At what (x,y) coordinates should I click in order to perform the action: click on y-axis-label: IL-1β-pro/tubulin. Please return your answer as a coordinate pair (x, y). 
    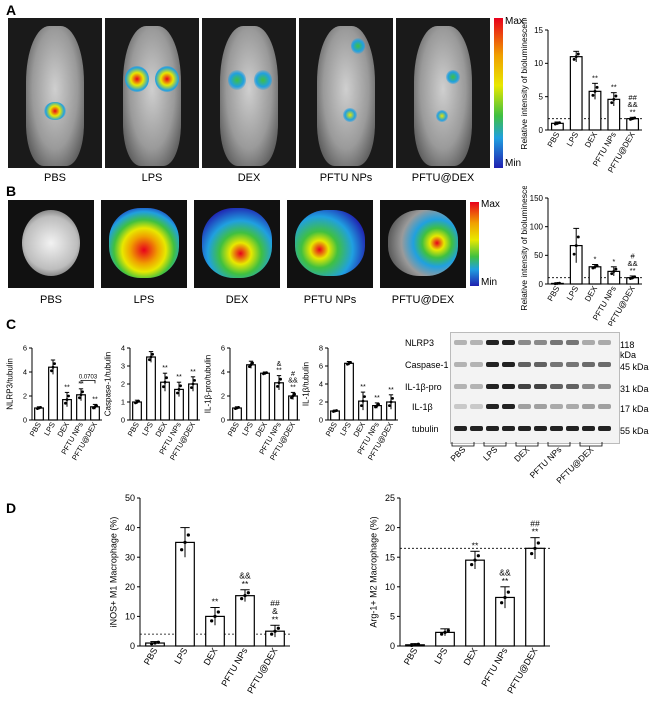
    Looking at the image, I should click on (208, 384).